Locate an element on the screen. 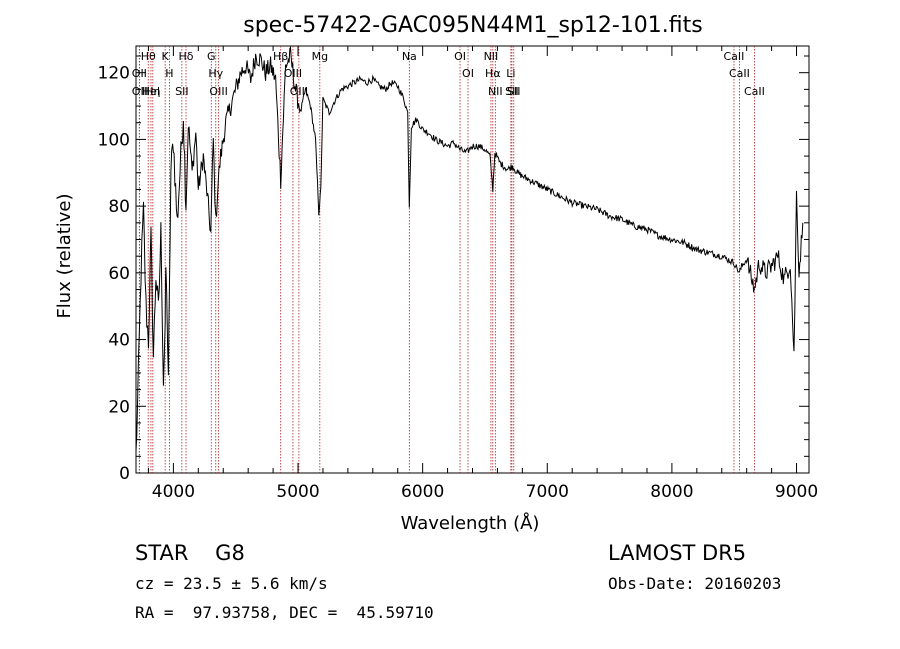 The height and width of the screenshot is (649, 900). line-label: Hα is located at coordinates (493, 73).